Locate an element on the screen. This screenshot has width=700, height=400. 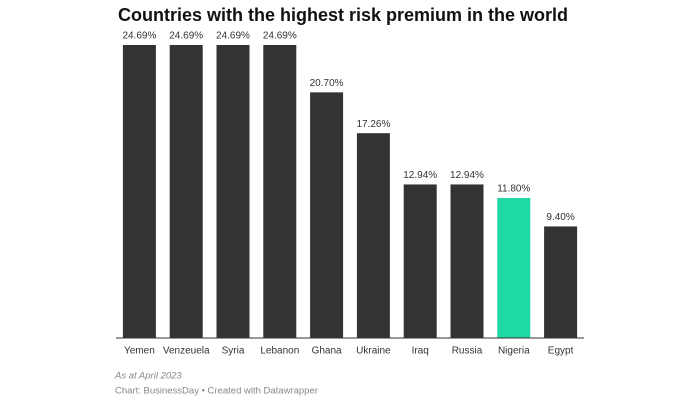
x-tick-label: Yemen is located at coordinates (139, 351).